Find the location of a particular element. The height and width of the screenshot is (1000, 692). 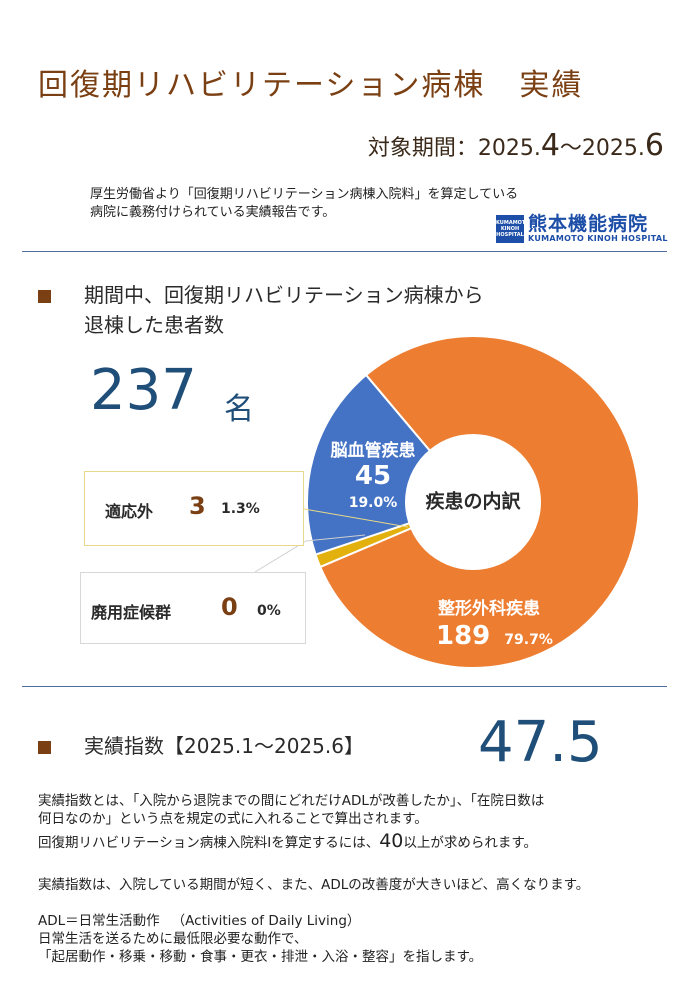

slice-name: 整形外科疾患 is located at coordinates (489, 609).